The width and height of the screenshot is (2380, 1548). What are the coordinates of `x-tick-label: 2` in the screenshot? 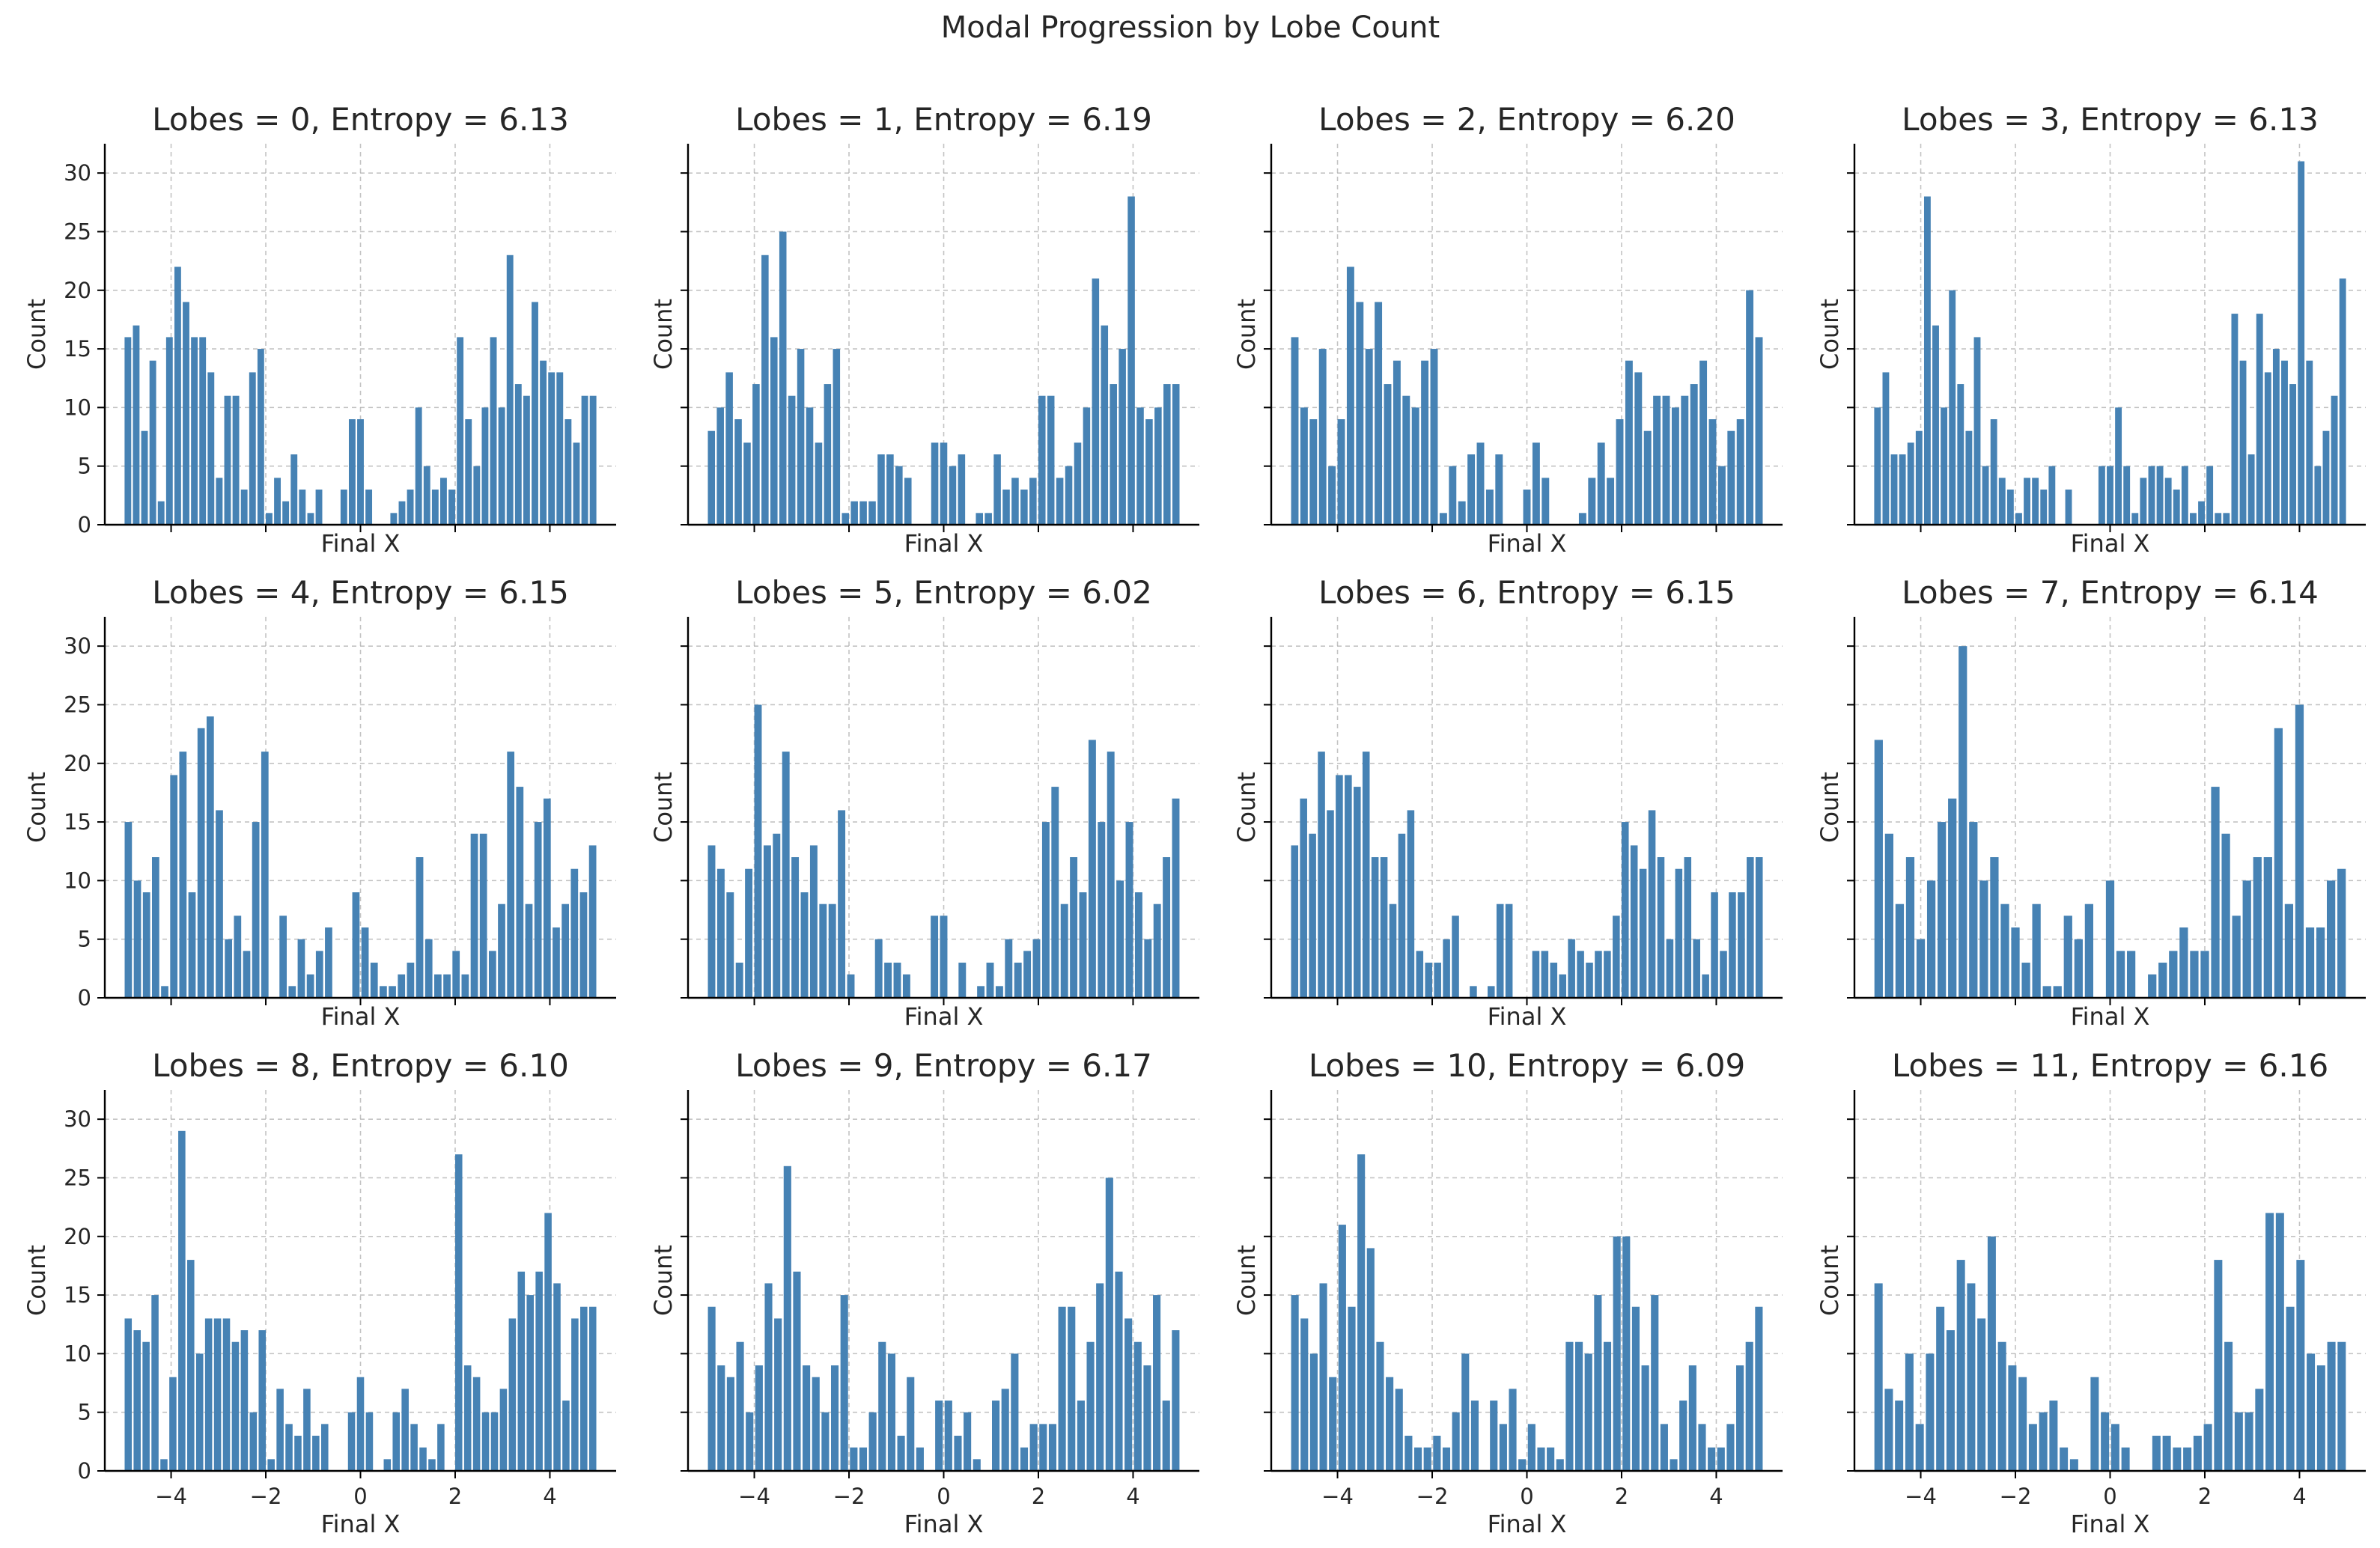 It's located at (1038, 1497).